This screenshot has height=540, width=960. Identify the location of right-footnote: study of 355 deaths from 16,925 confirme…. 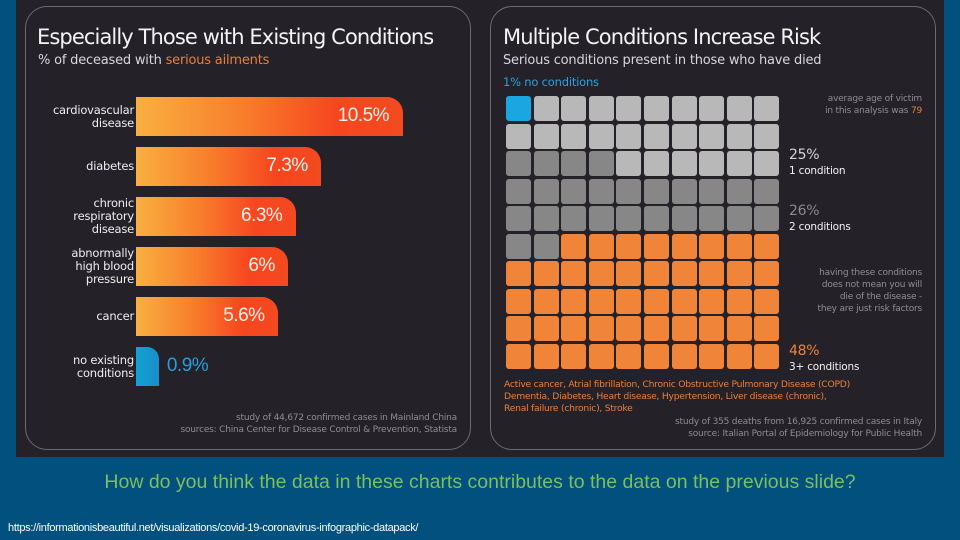
(798, 428).